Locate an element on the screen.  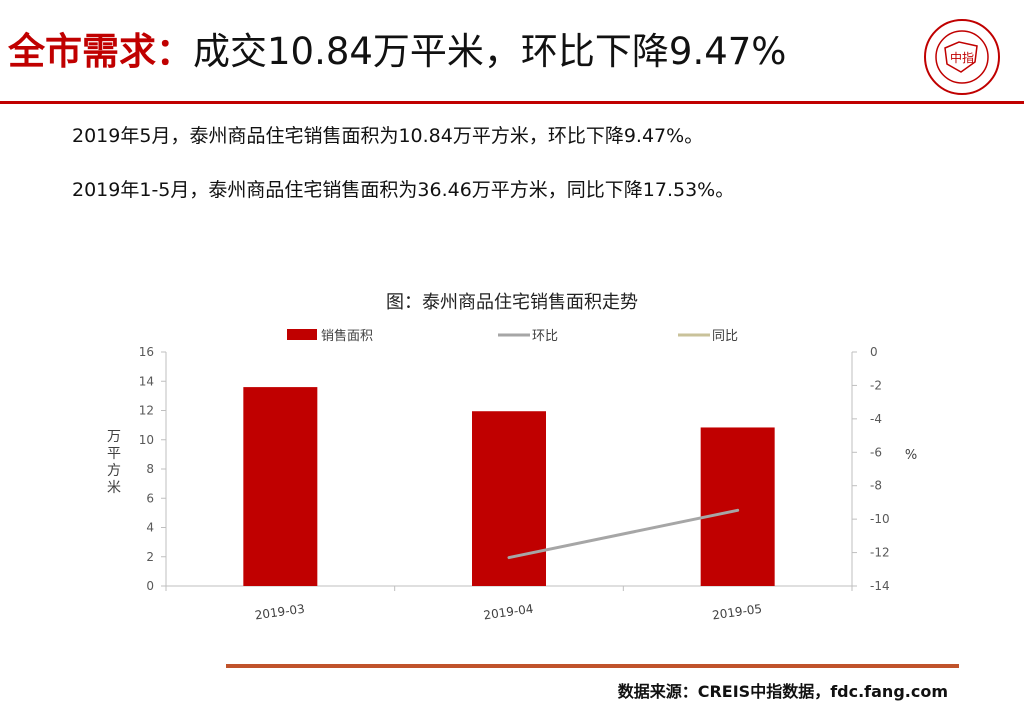
company-logo: 中指 is located at coordinates (962, 57).